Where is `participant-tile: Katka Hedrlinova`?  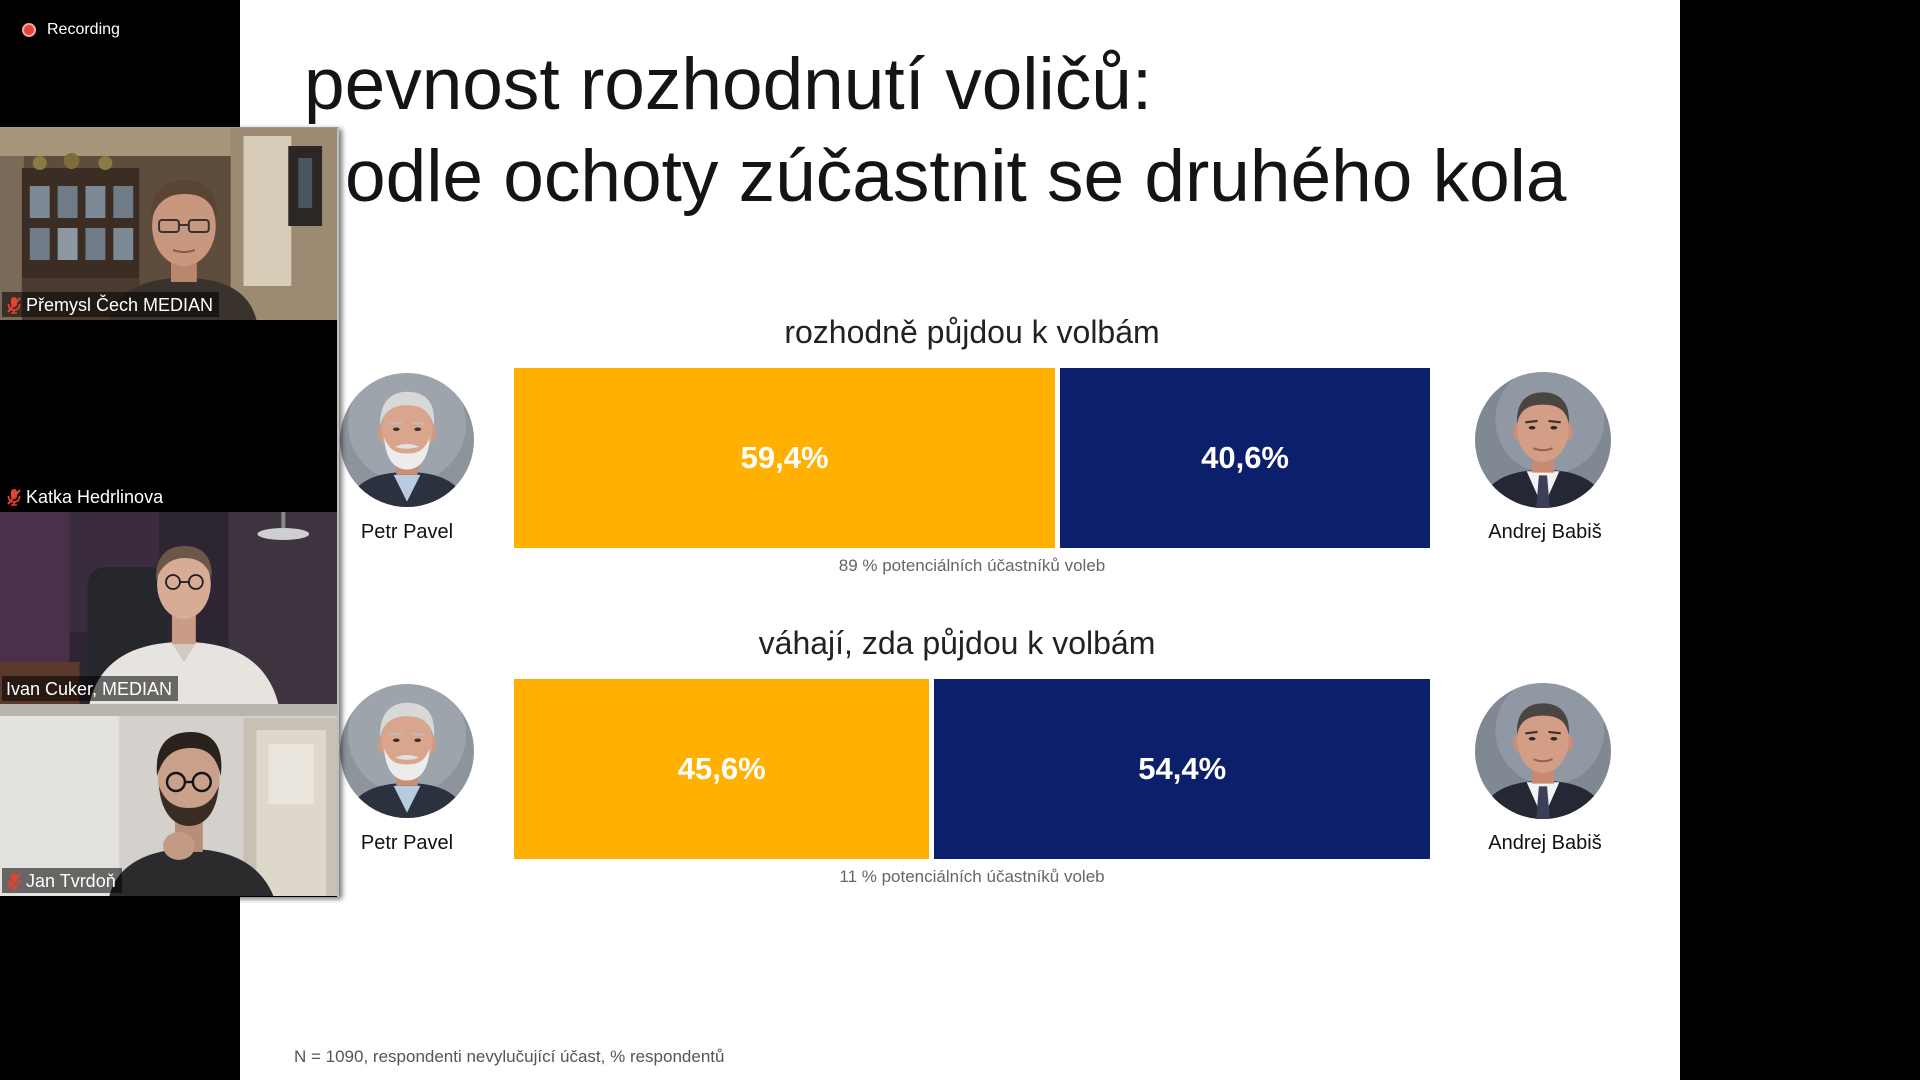
participant-tile: Katka Hedrlinova is located at coordinates (168, 416).